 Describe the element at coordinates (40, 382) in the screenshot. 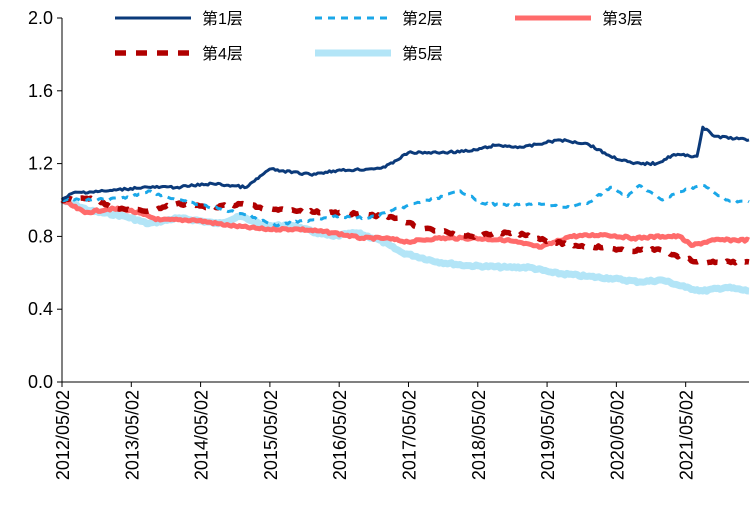

I see `y-tick-label: 0.0` at that location.